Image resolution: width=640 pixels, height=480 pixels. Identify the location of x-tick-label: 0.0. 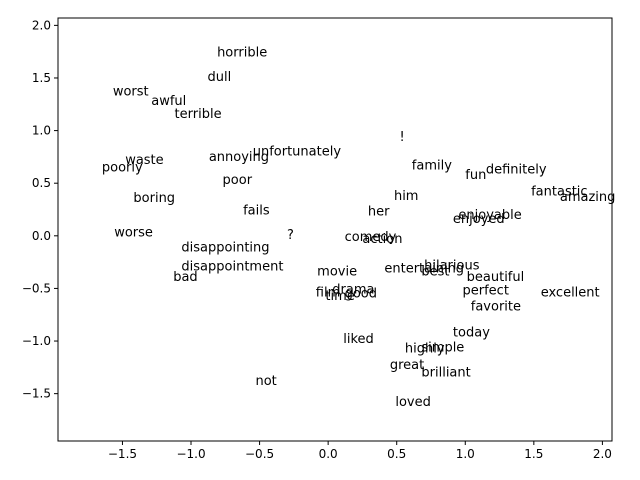
(328, 454).